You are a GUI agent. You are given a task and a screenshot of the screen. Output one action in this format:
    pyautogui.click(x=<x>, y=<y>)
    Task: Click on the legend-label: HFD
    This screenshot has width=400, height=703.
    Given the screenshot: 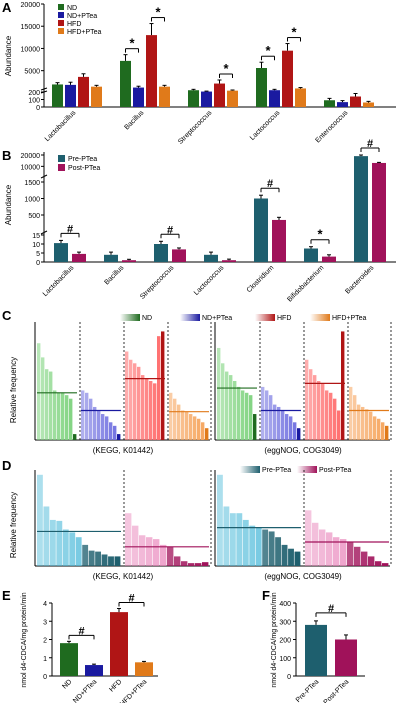 What is the action you would take?
    pyautogui.click(x=284, y=318)
    